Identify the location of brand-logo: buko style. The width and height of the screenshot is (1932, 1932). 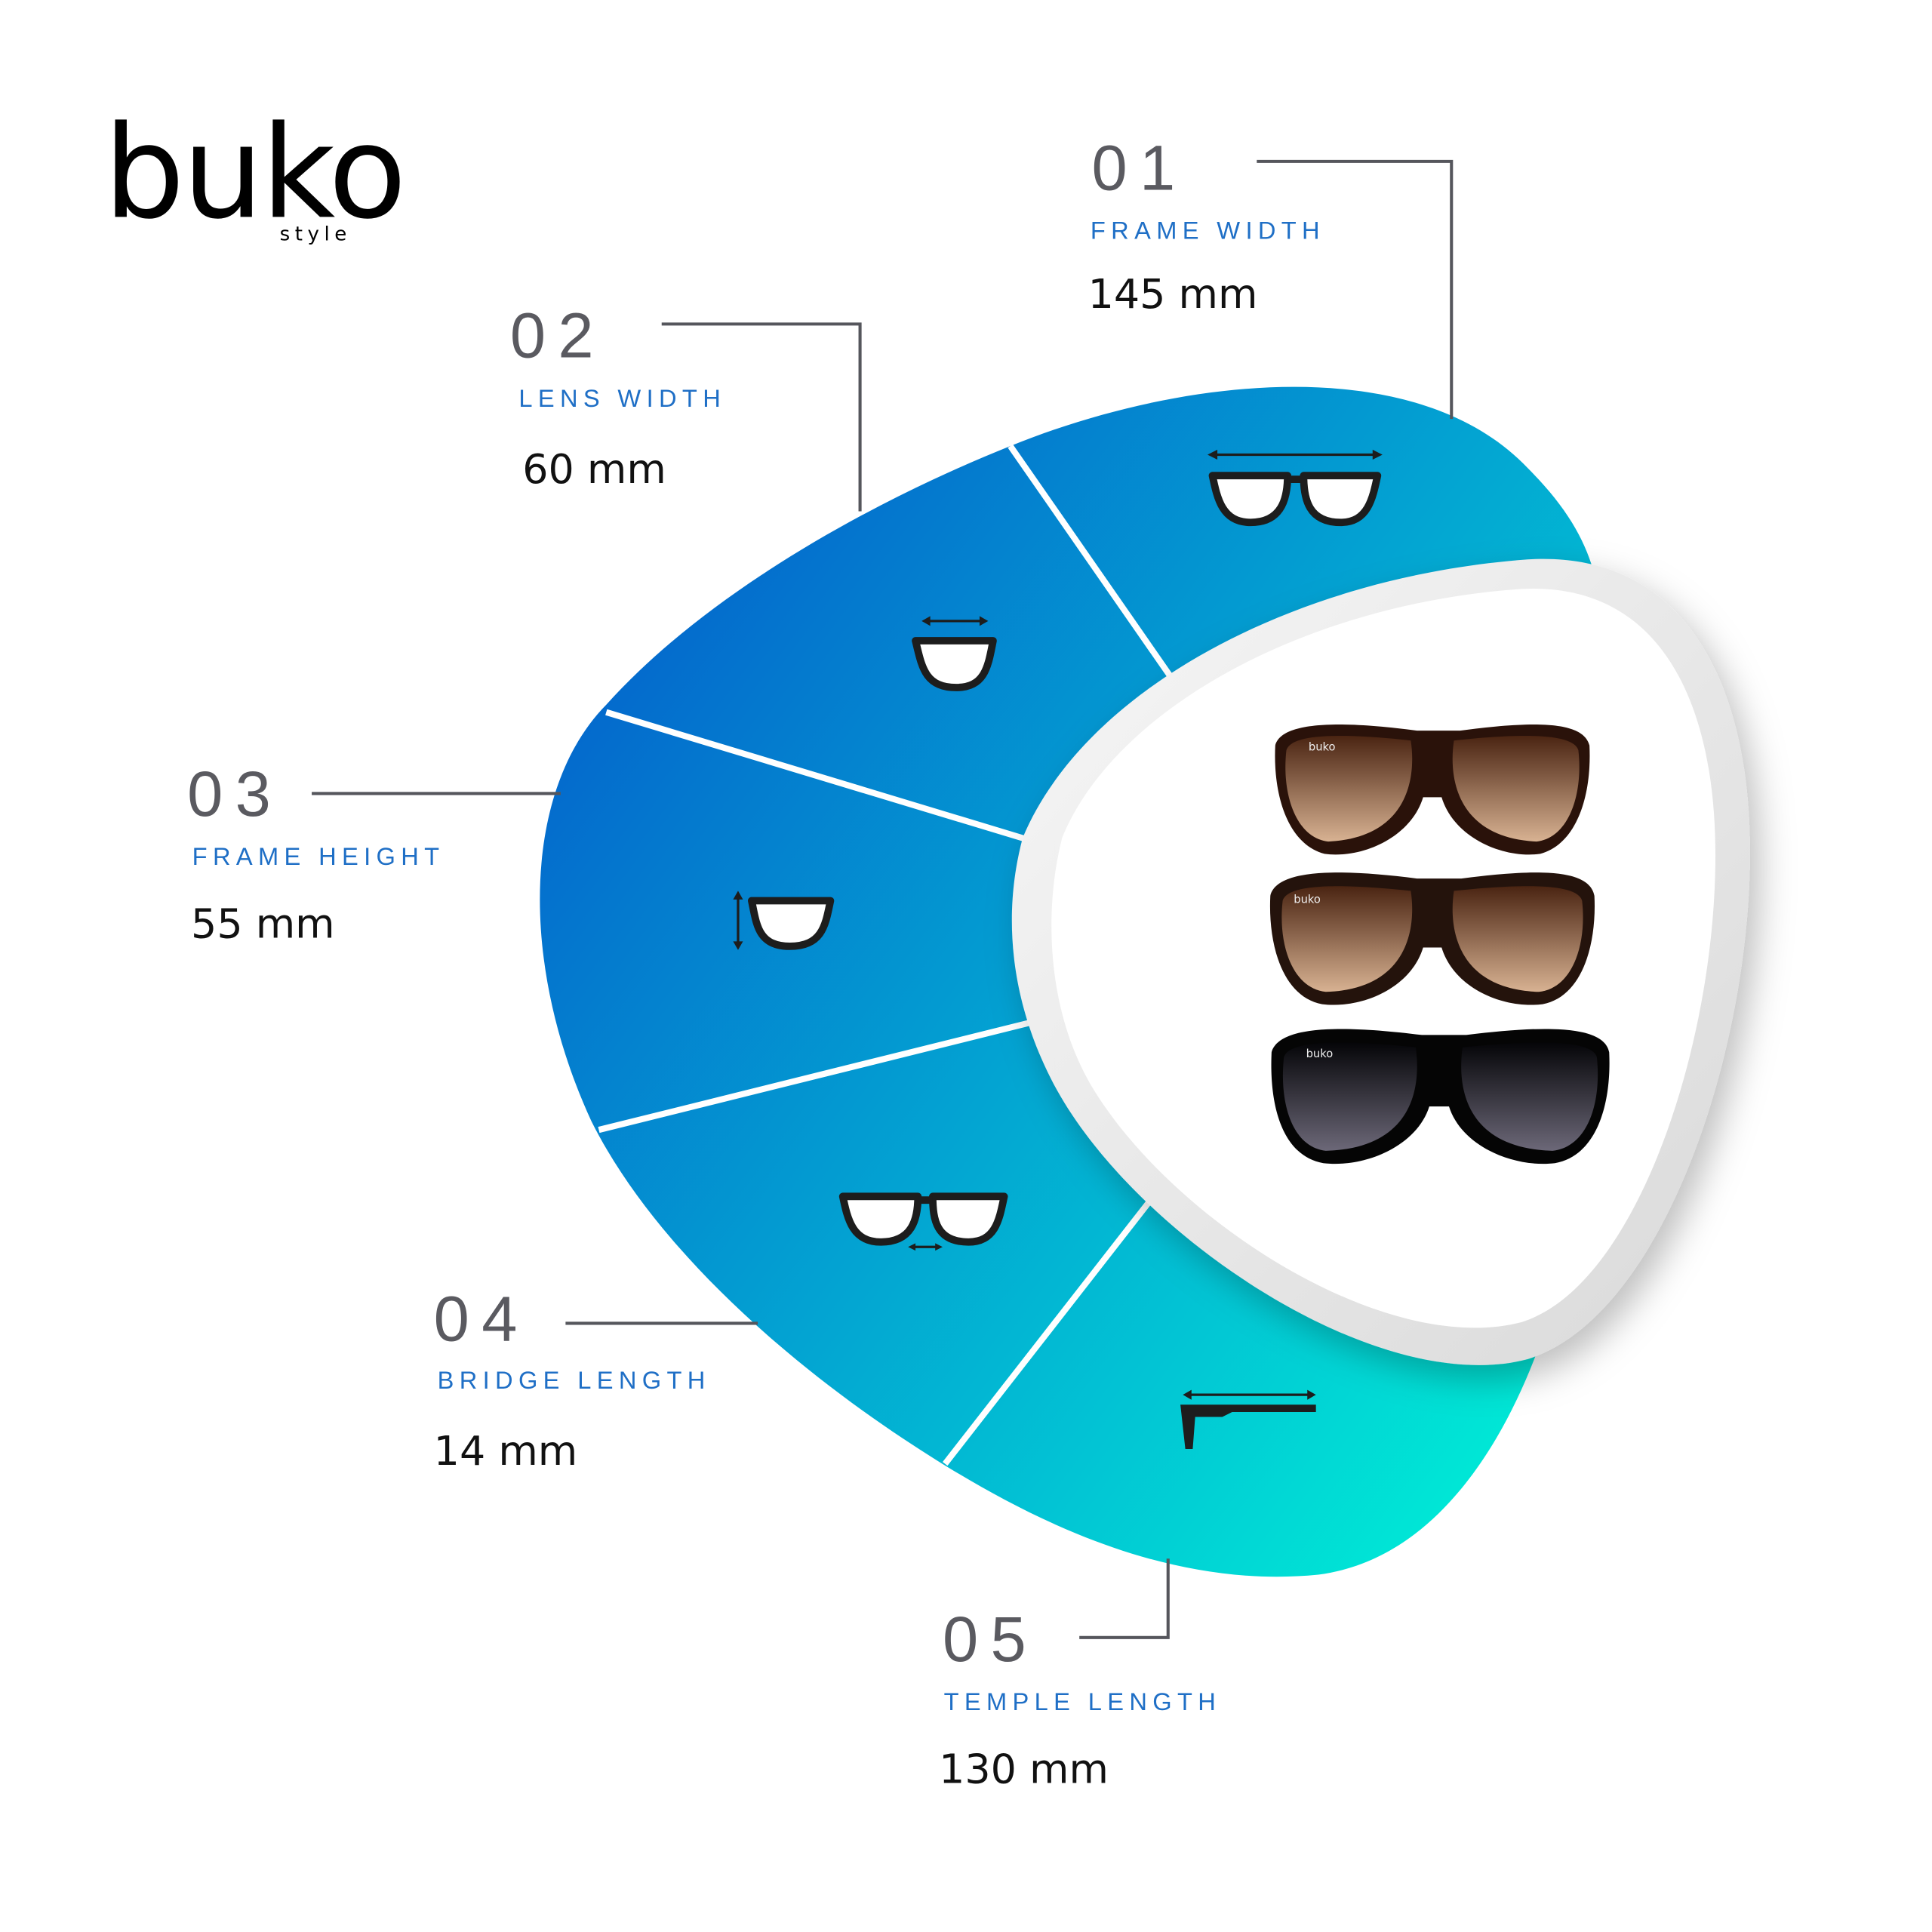
(255, 173).